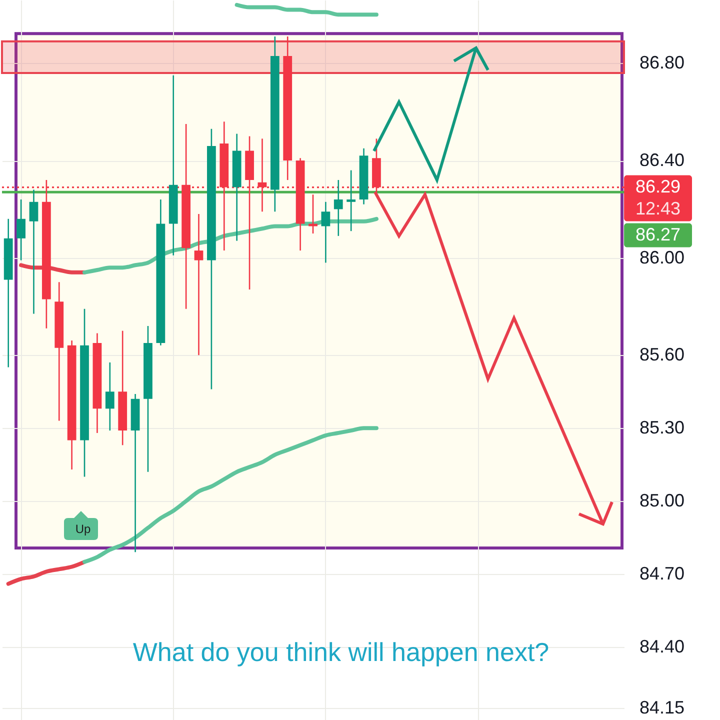 The image size is (720, 720). What do you see at coordinates (662, 707) in the screenshot?
I see `y-tick-label: 84.15` at bounding box center [662, 707].